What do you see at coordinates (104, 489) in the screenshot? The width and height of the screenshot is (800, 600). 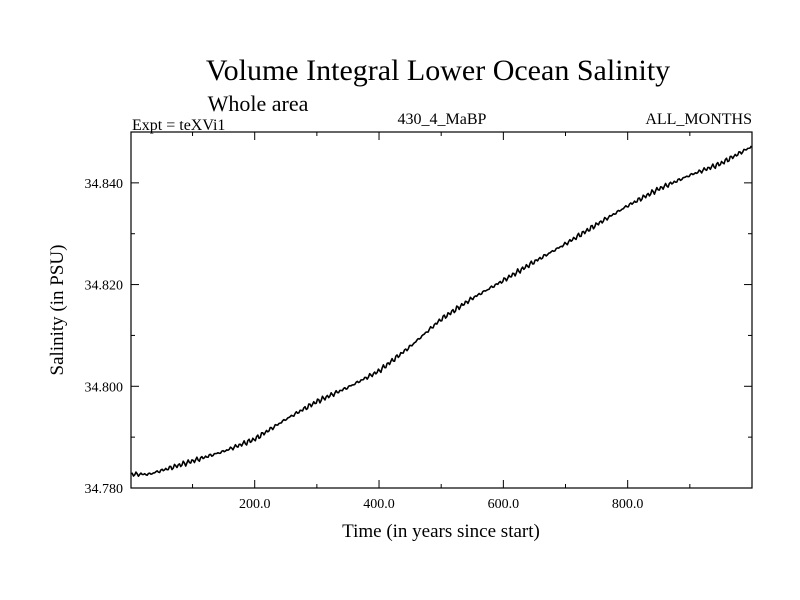 I see `y-tick-label: 34.780` at bounding box center [104, 489].